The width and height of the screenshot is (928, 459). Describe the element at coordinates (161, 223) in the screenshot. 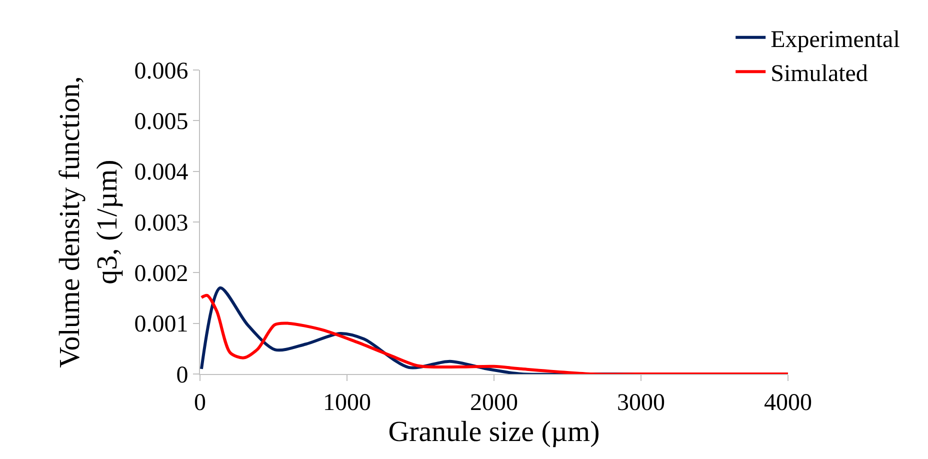

I see `y-tick-label: 0.003` at that location.